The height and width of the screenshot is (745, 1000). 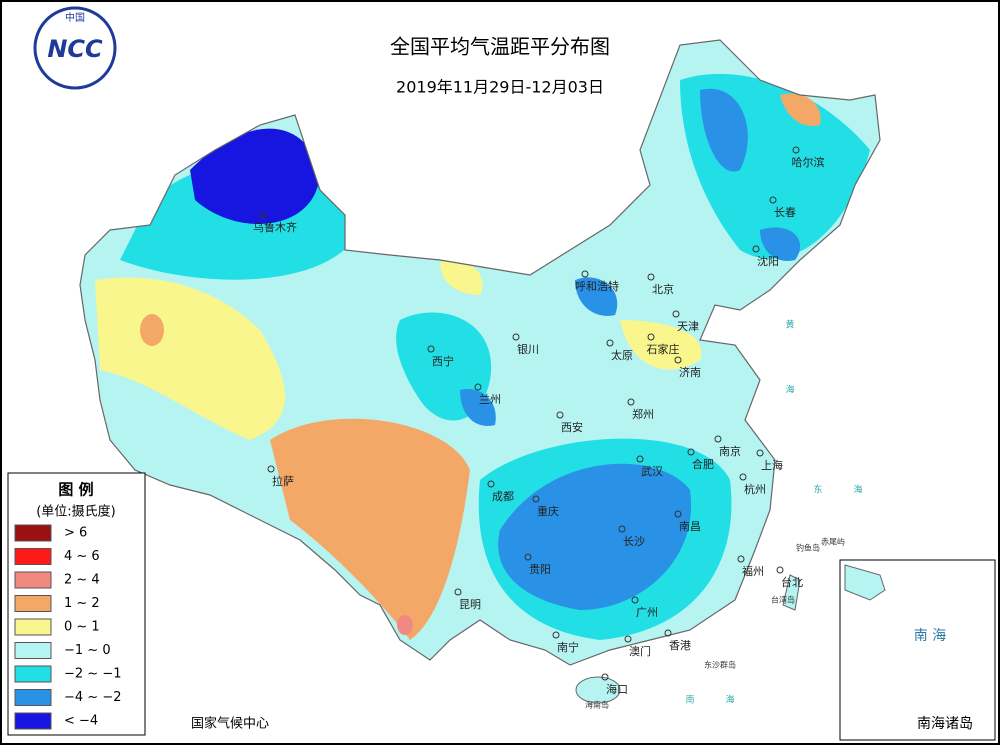 I want to click on city-label: 西安, so click(x=572, y=427).